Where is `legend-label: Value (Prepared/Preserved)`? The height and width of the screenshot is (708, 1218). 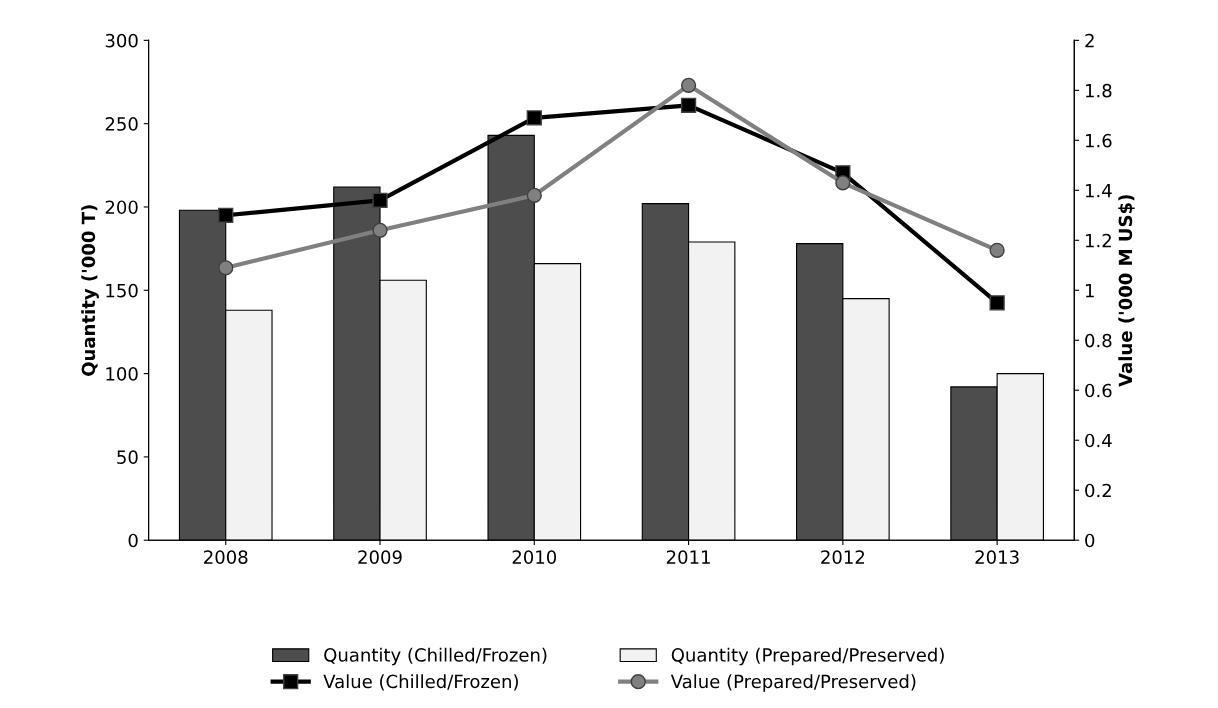
legend-label: Value (Prepared/Preserved) is located at coordinates (793, 683).